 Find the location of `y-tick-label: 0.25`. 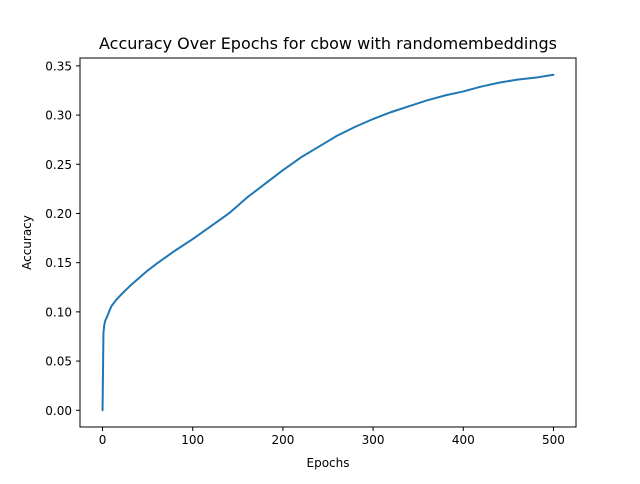

y-tick-label: 0.25 is located at coordinates (58, 165).